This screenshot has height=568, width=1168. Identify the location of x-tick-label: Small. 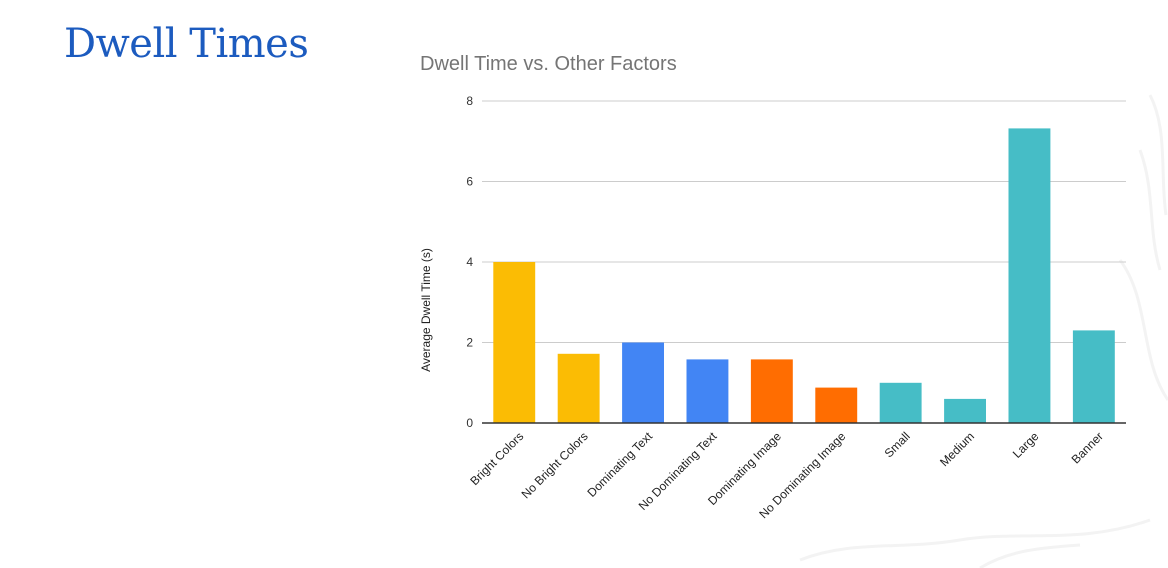
(897, 444).